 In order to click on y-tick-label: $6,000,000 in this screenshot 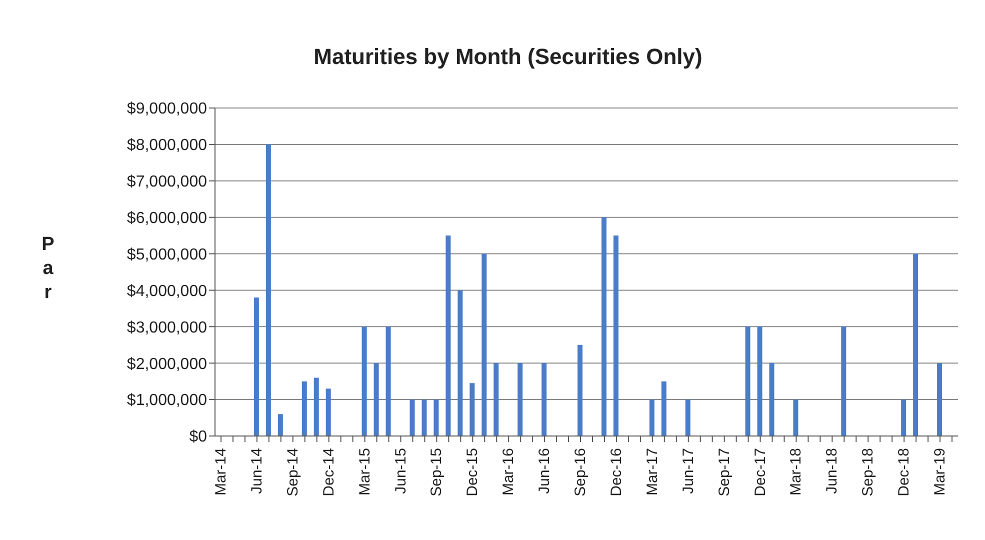, I will do `click(167, 219)`.